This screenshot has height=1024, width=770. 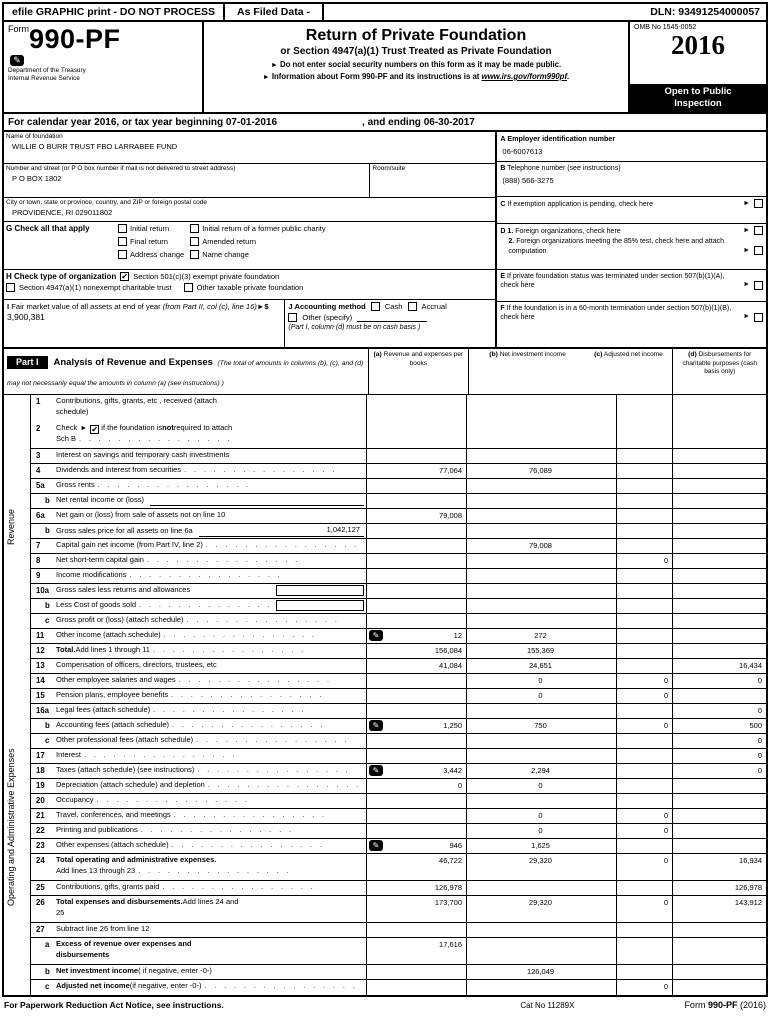 What do you see at coordinates (103, 709) in the screenshot?
I see `line-label-text: Legal fees (attach schedule)` at bounding box center [103, 709].